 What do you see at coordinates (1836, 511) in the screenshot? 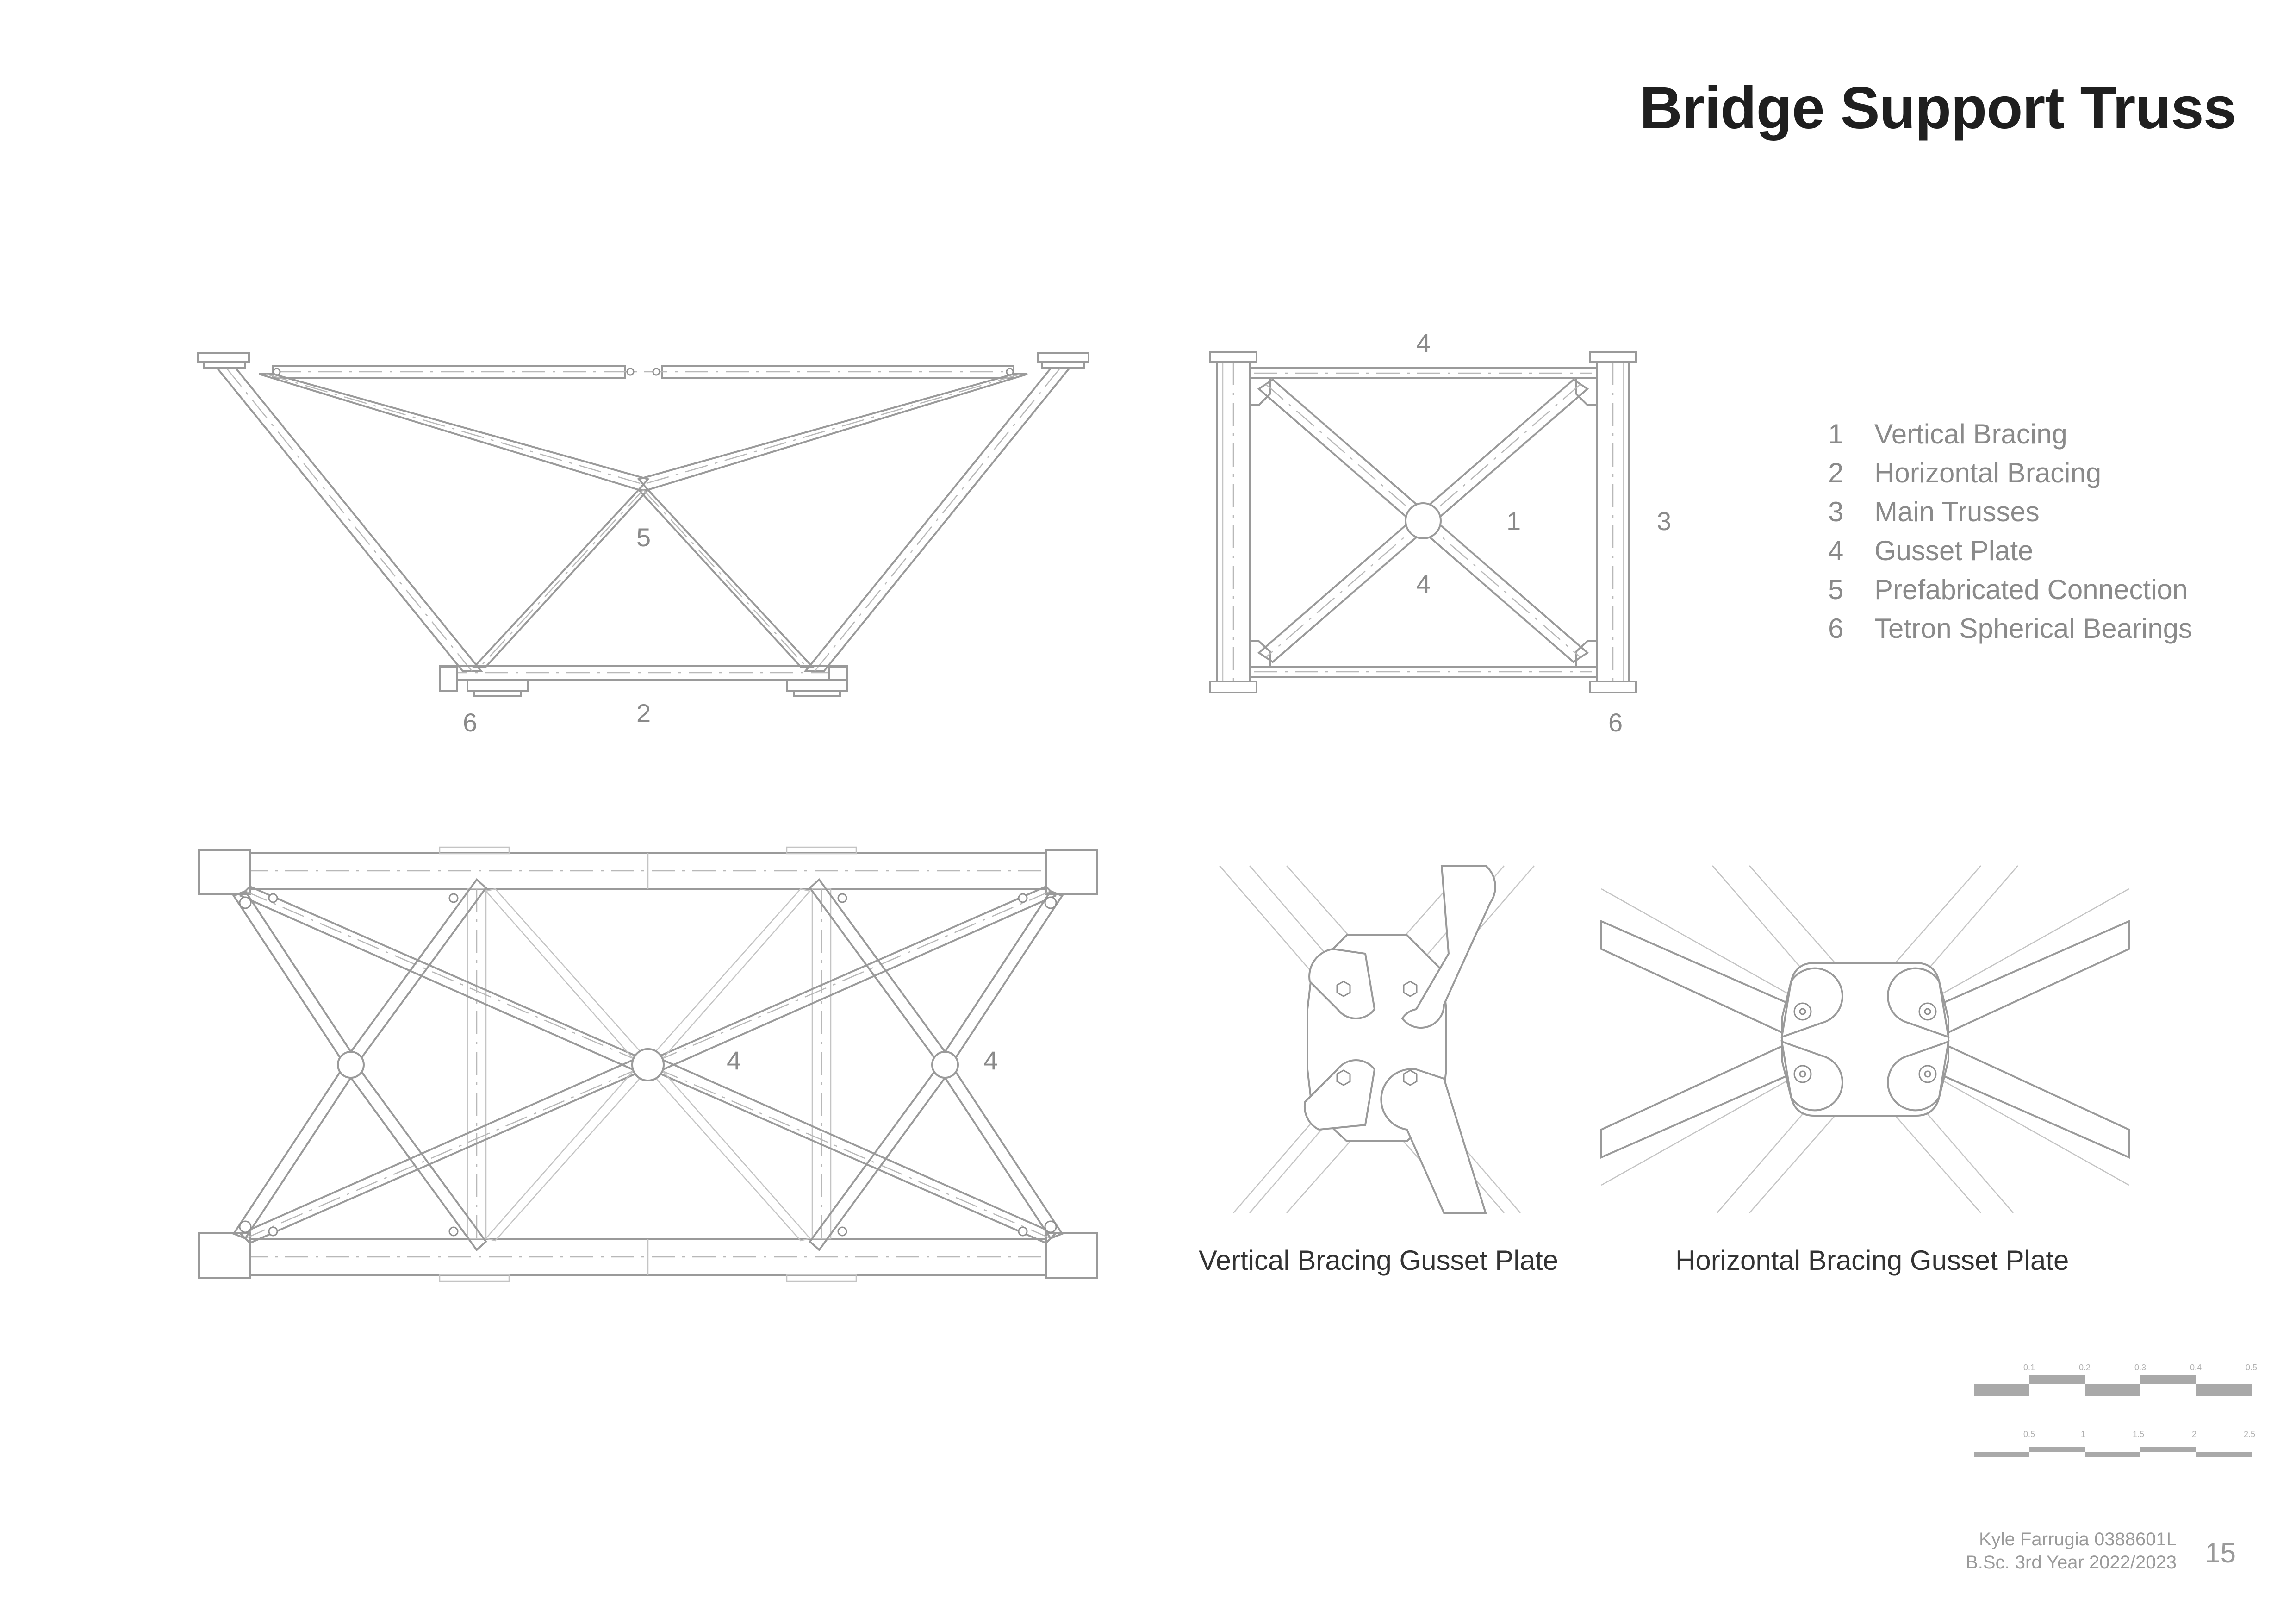
I see `legend-number: 3` at bounding box center [1836, 511].